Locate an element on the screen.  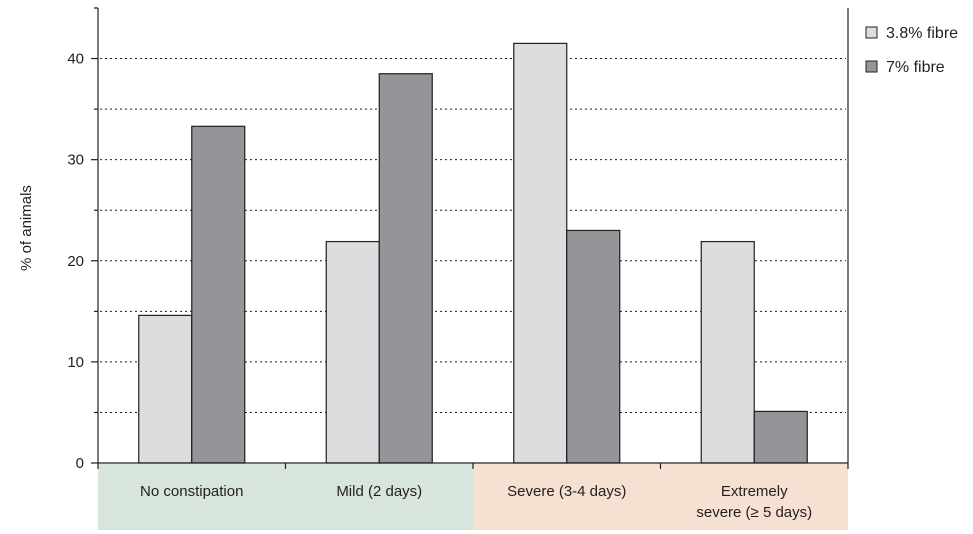
y-tick-label: 0 is located at coordinates (80, 463).